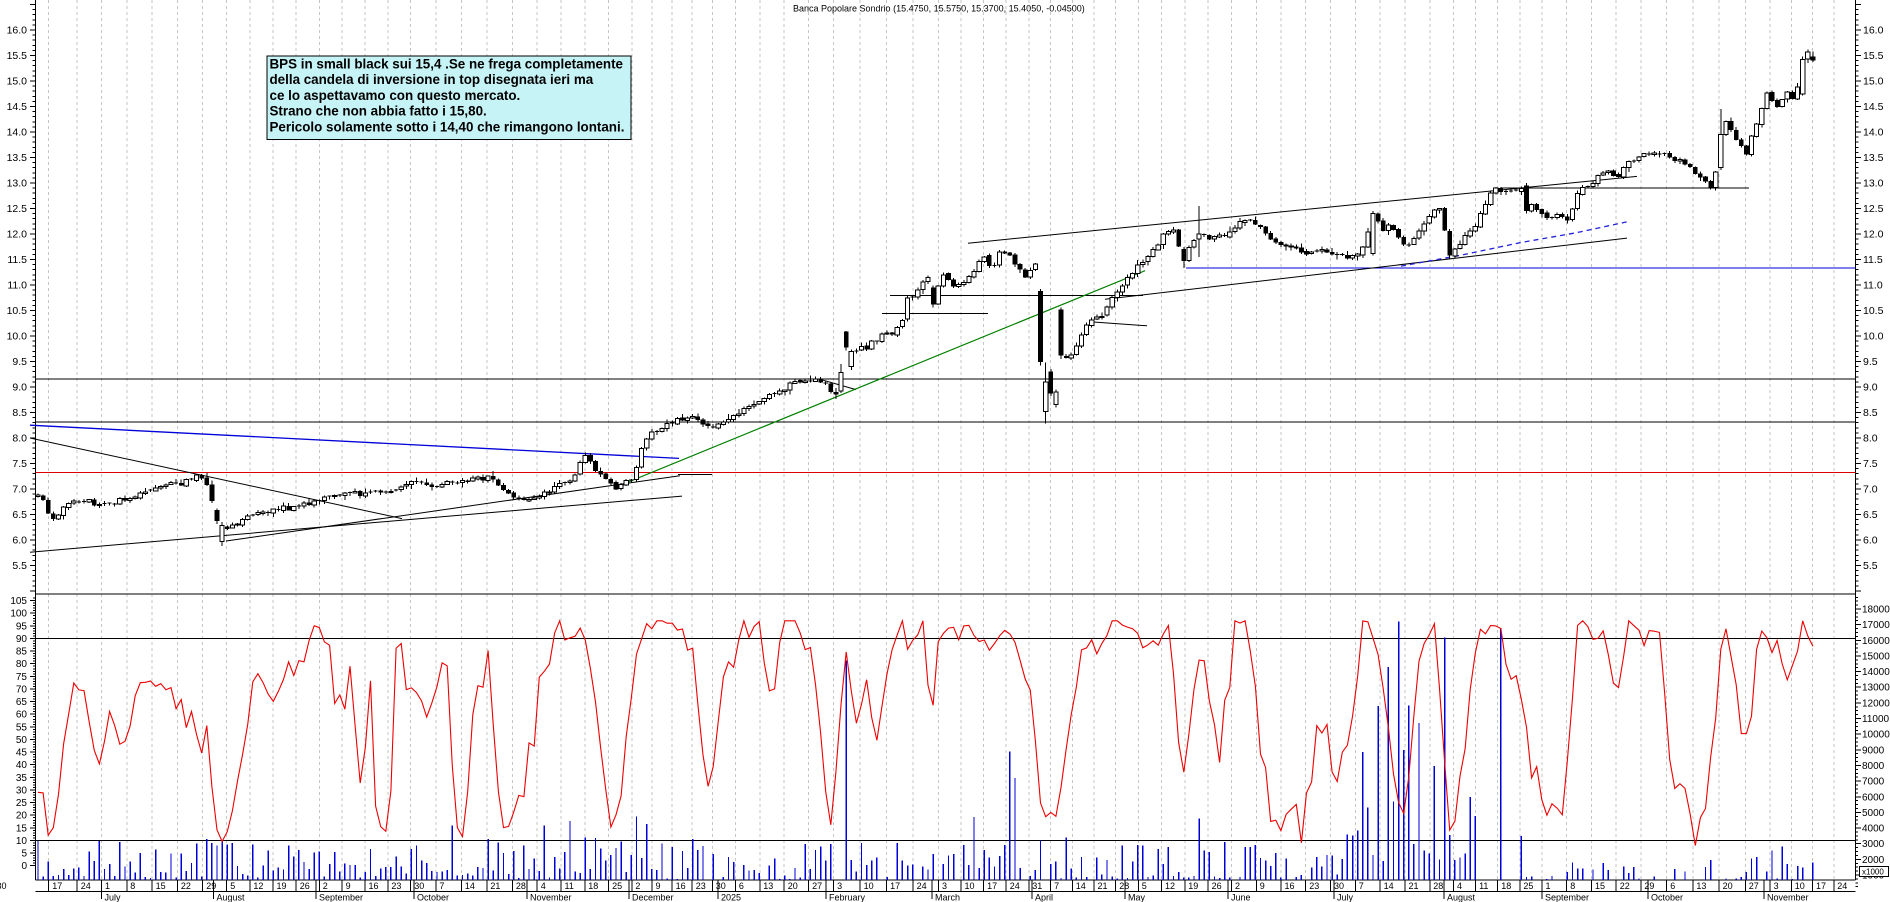 Image resolution: width=1890 pixels, height=902 pixels. What do you see at coordinates (701, 886) in the screenshot?
I see `svg-text: 23` at bounding box center [701, 886].